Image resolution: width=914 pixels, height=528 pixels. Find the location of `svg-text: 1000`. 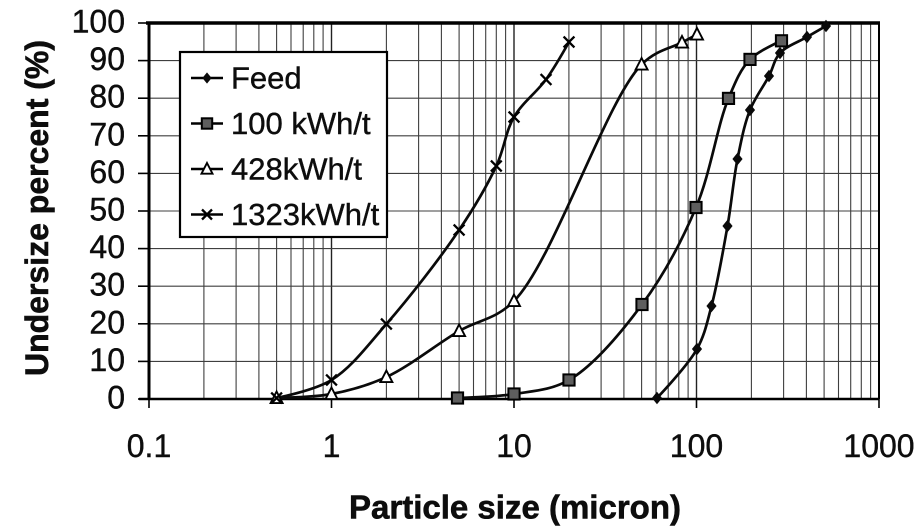

svg-text: 1000 is located at coordinates (878, 446).